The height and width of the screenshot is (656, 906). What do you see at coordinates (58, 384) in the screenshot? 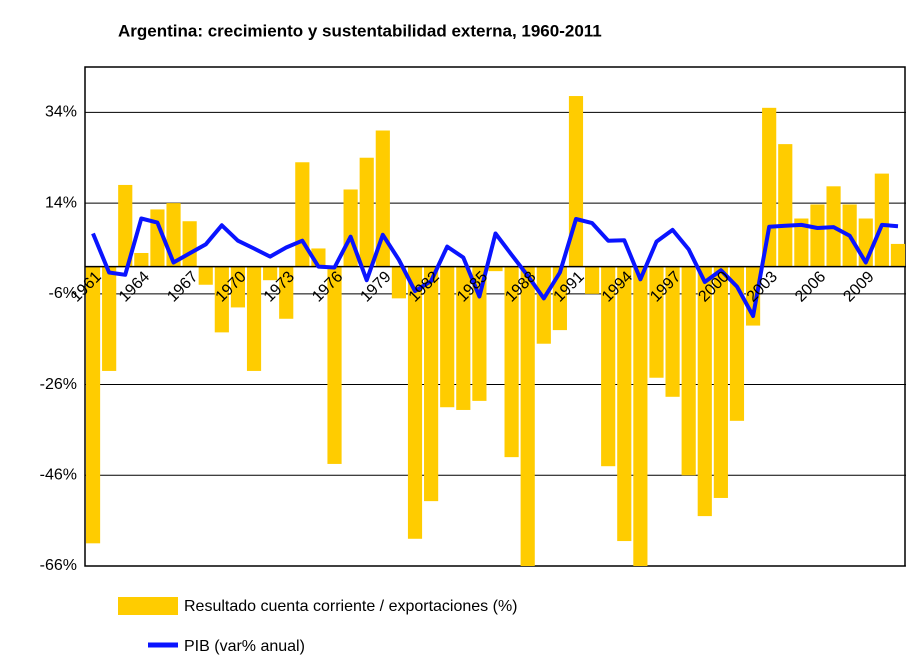
I see `y-tick-label: -26%` at bounding box center [58, 384].